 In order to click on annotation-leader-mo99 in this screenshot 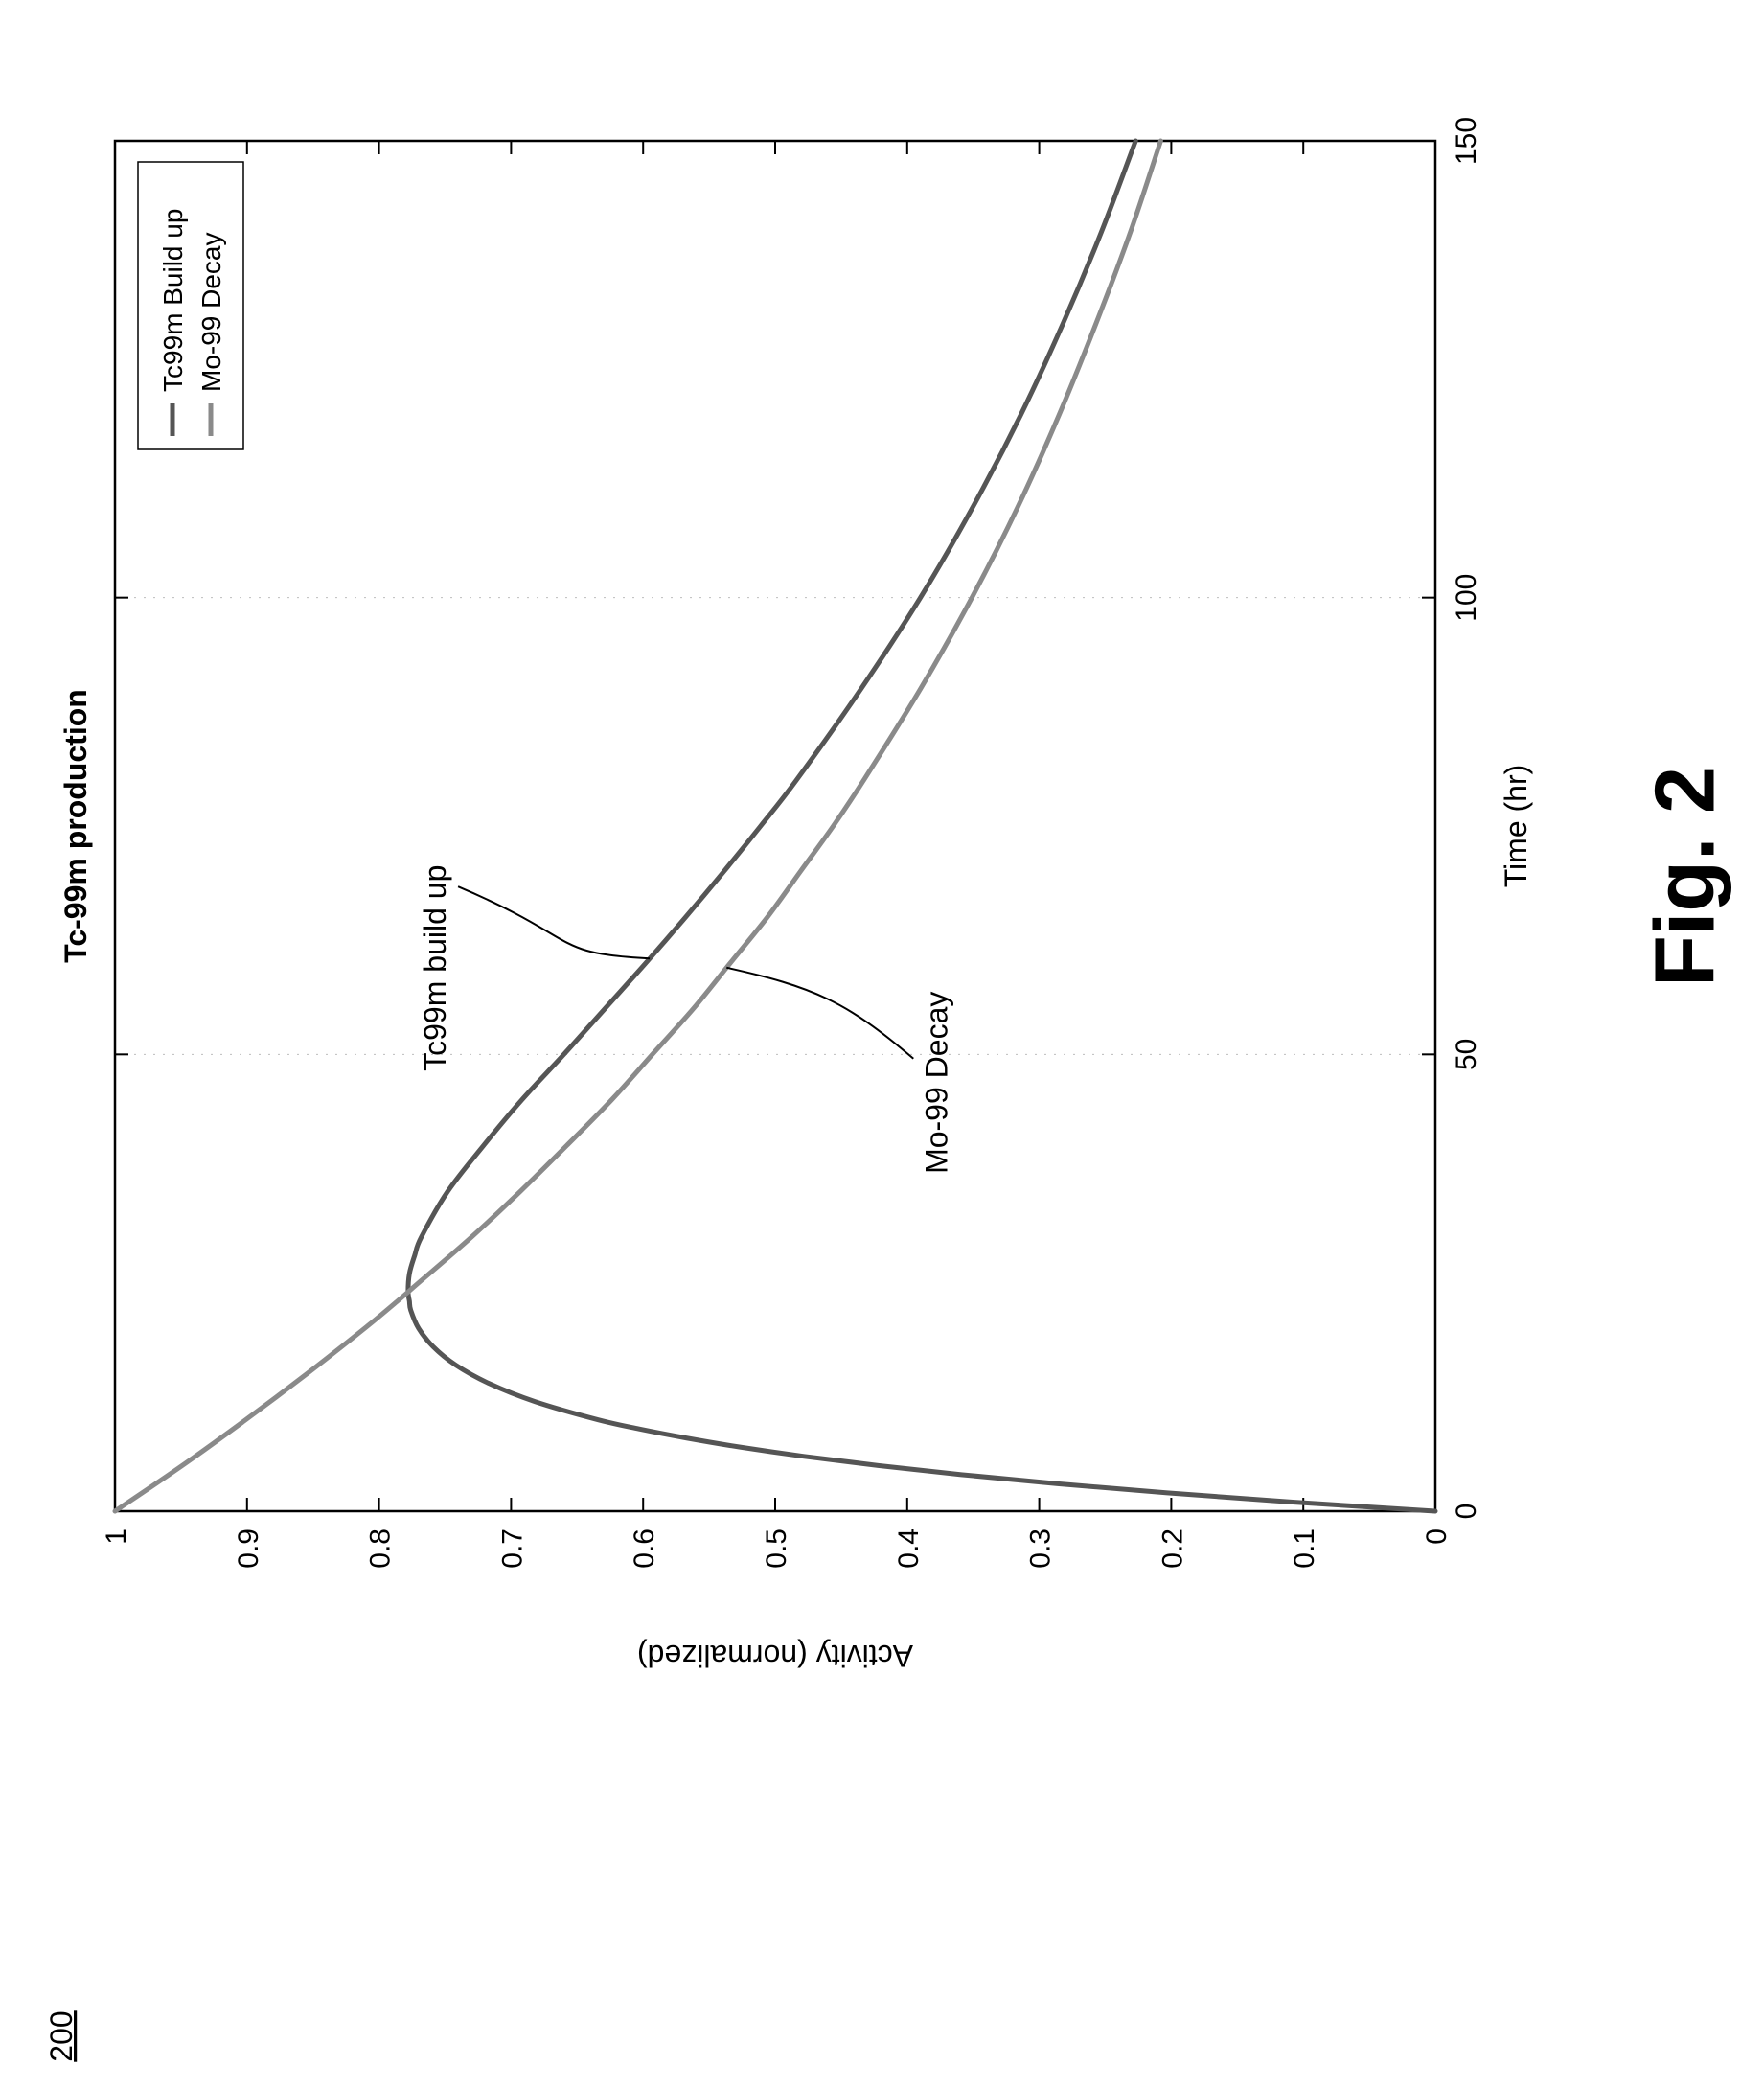, I will do `click(820, 1013)`.